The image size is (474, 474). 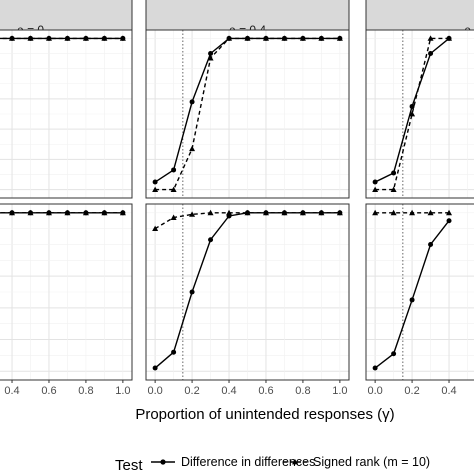 I want to click on legend-entry-1: Difference in differences, so click(x=233, y=462).